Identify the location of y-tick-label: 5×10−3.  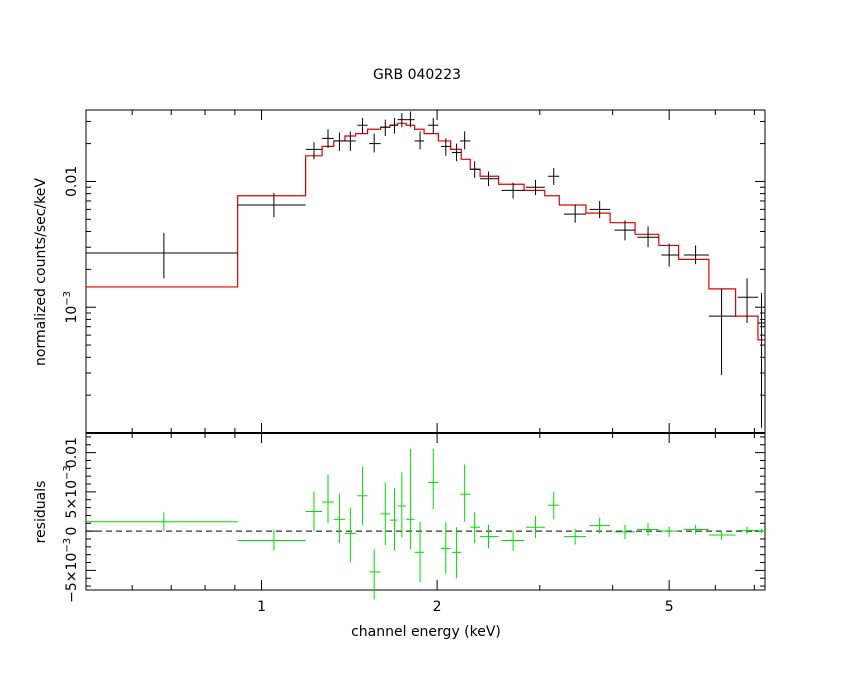
(71, 491).